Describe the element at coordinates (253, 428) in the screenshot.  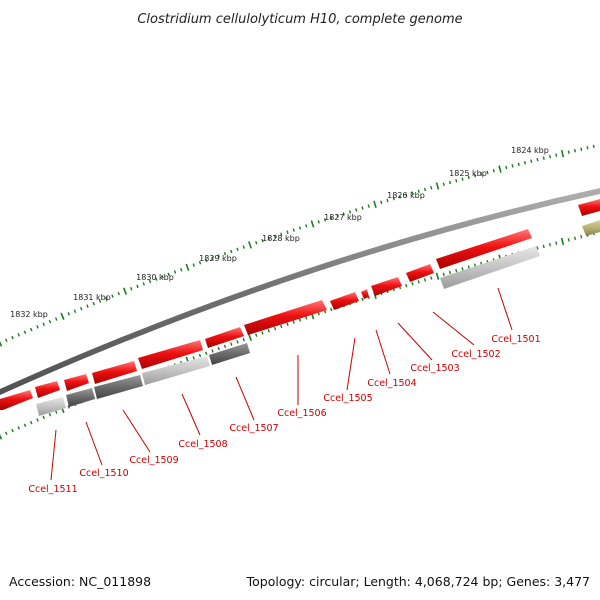
I see `gene-label-ccel-1507: Ccel_1507` at that location.